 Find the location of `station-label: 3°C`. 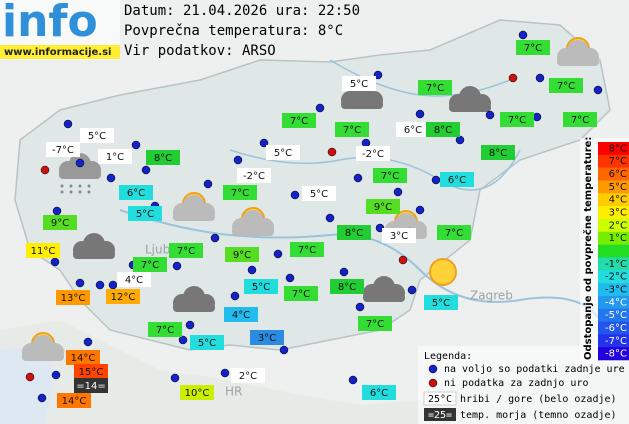

station-label: 3°C is located at coordinates (399, 236).